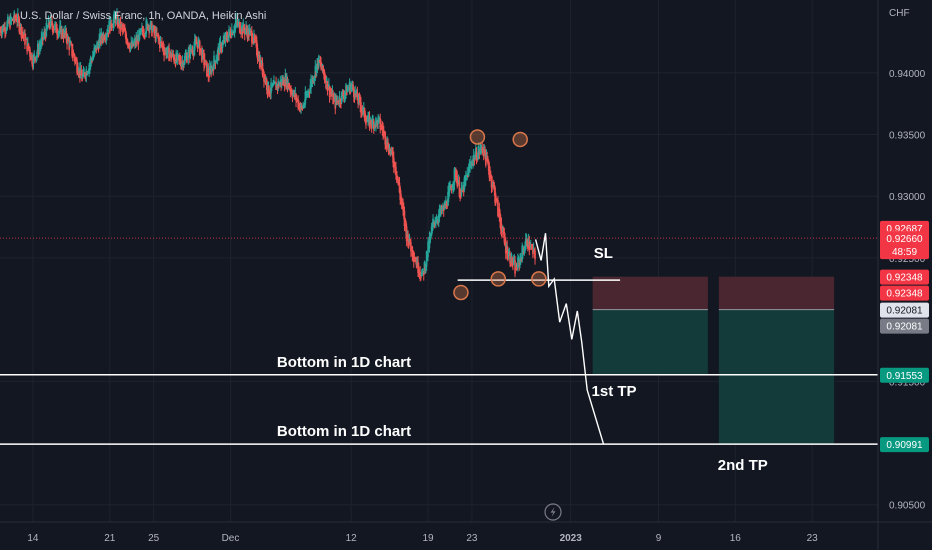  What do you see at coordinates (904, 294) in the screenshot?
I see `price-badge-value: 0.92348` at bounding box center [904, 294].